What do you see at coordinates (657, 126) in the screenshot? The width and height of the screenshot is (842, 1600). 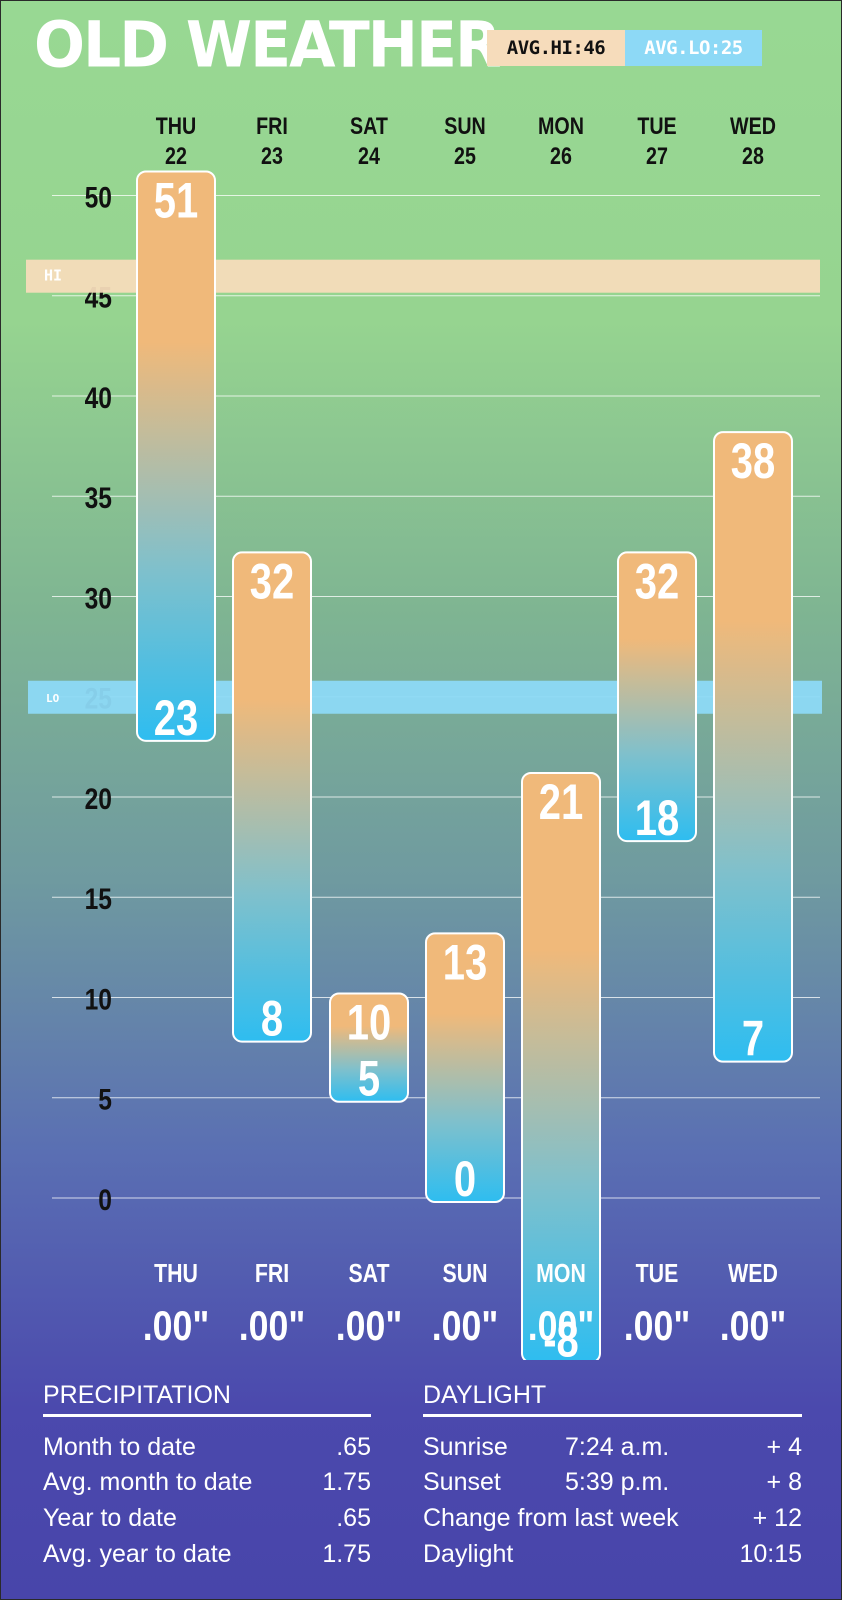 I see `day-header-dow: TUE` at bounding box center [657, 126].